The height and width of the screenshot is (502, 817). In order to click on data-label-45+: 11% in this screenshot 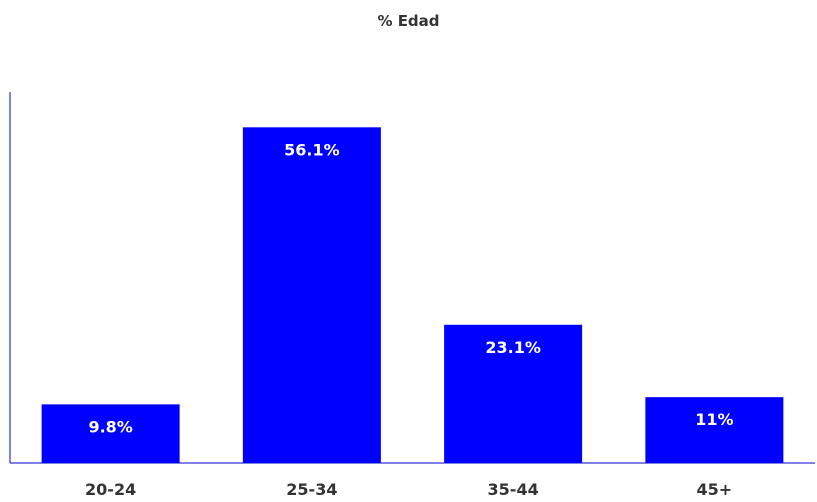, I will do `click(714, 419)`.